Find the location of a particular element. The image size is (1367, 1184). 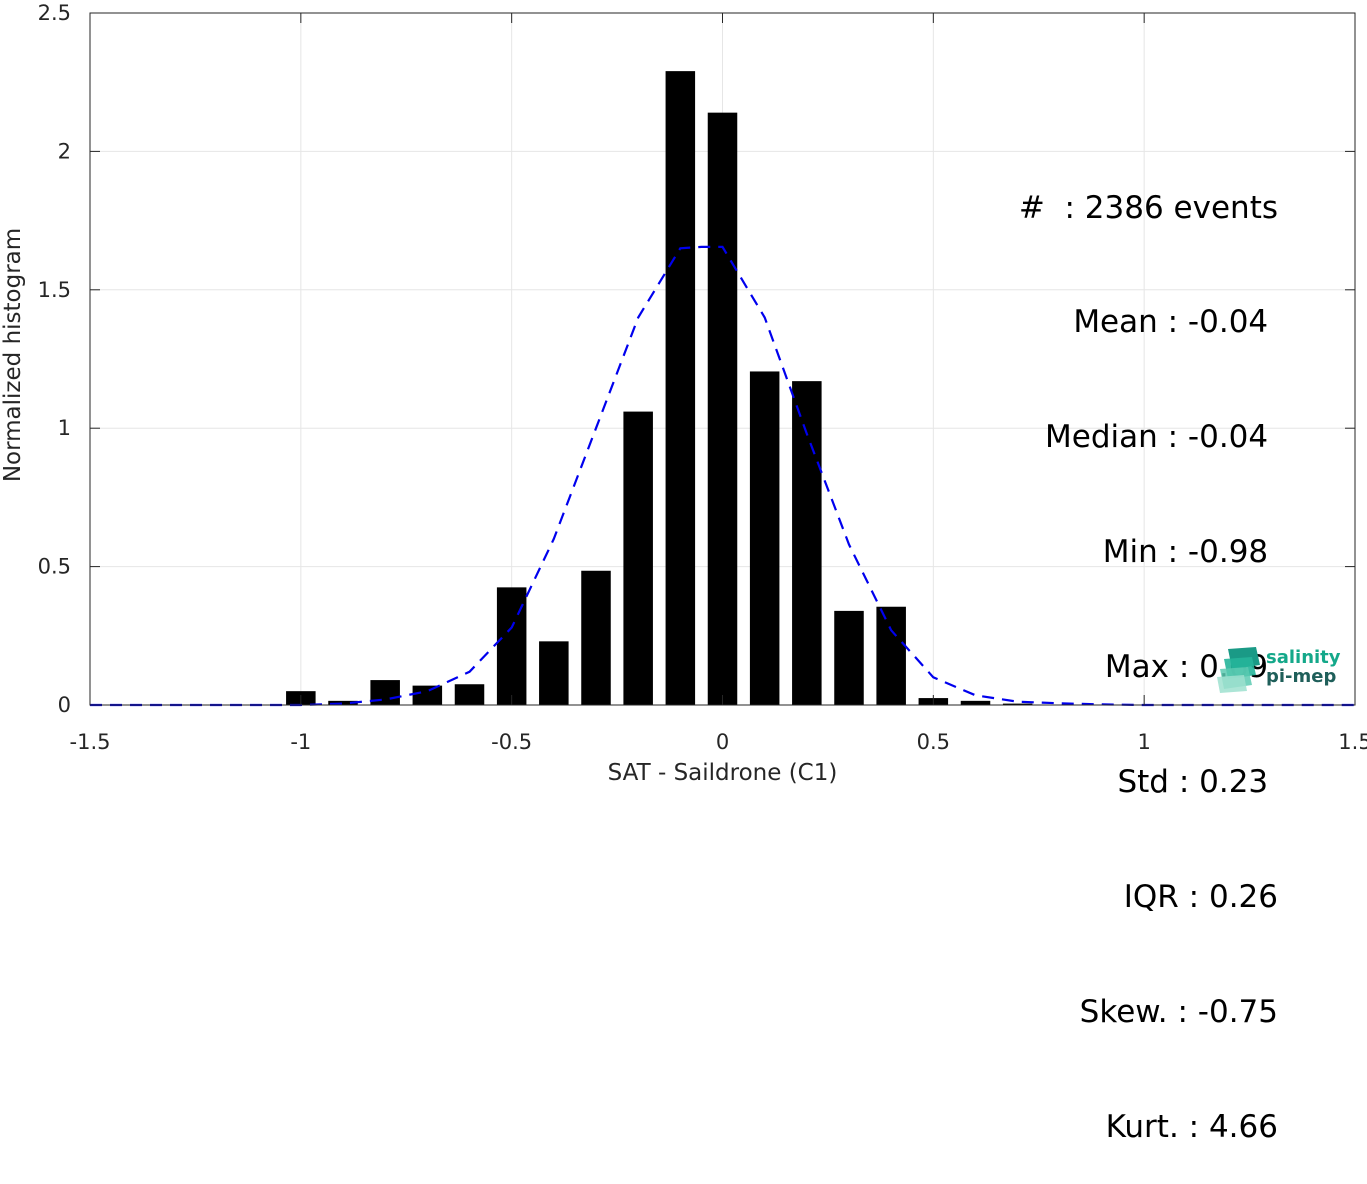

stat-iqr: IQR : 0.26 is located at coordinates (1200, 896).